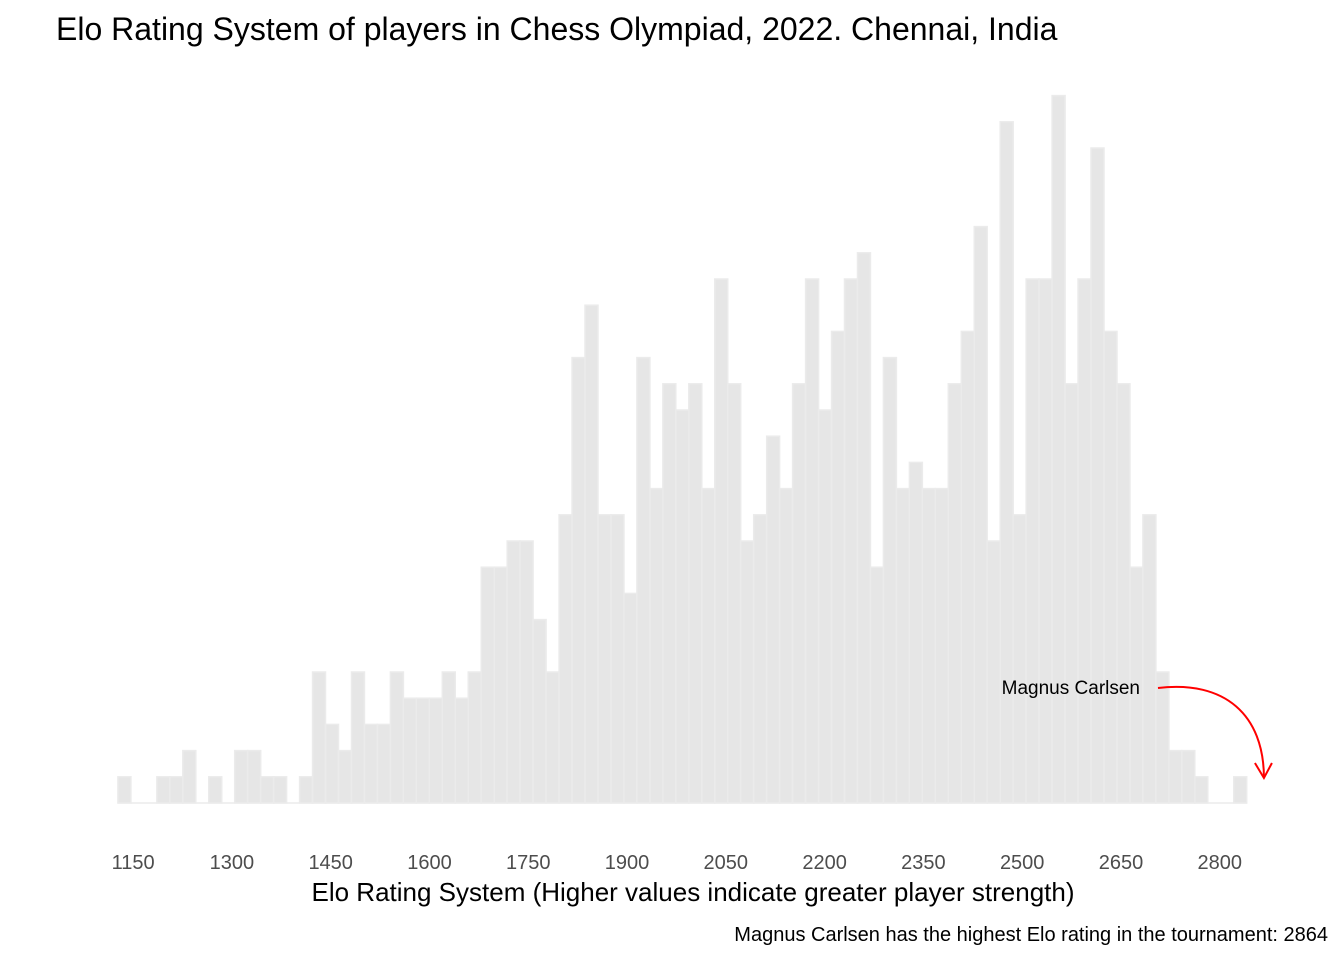 The height and width of the screenshot is (960, 1344). I want to click on x-tick-label: 1900, so click(627, 863).